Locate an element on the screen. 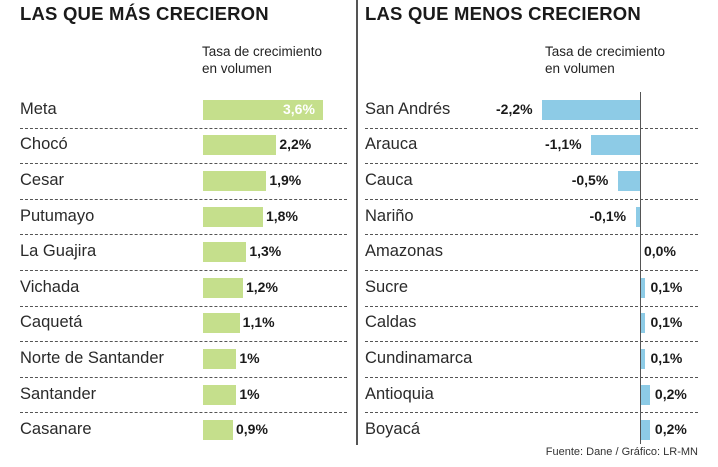  left-row-name: Cesar is located at coordinates (42, 180).